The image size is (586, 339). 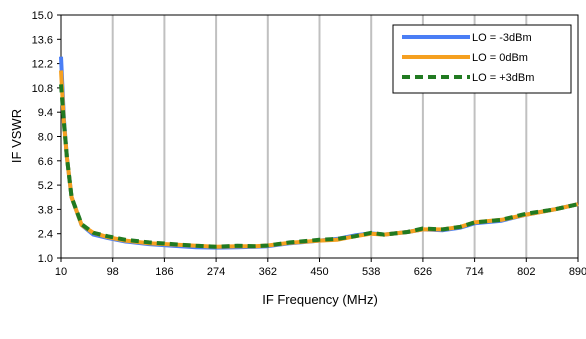 I want to click on x-tick-label: 10, so click(x=61, y=272).